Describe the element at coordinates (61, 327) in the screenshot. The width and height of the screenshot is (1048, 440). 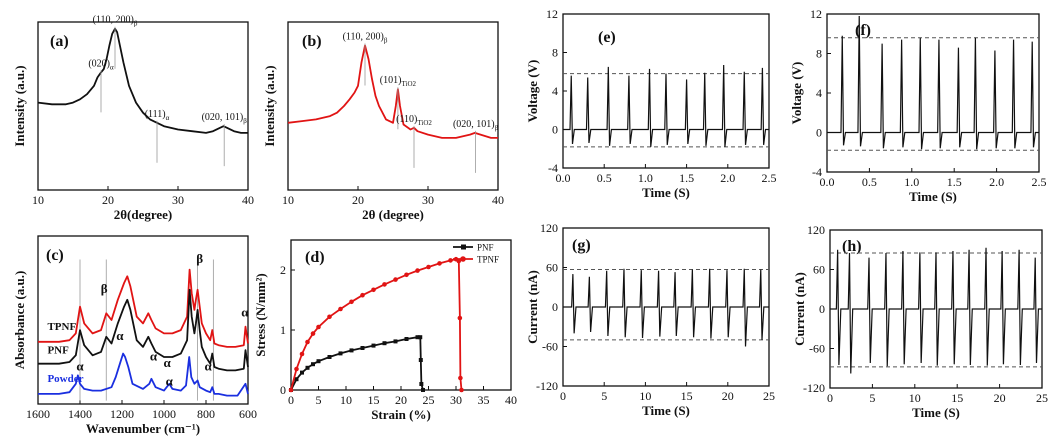
I see `curve-label: TPNF` at that location.